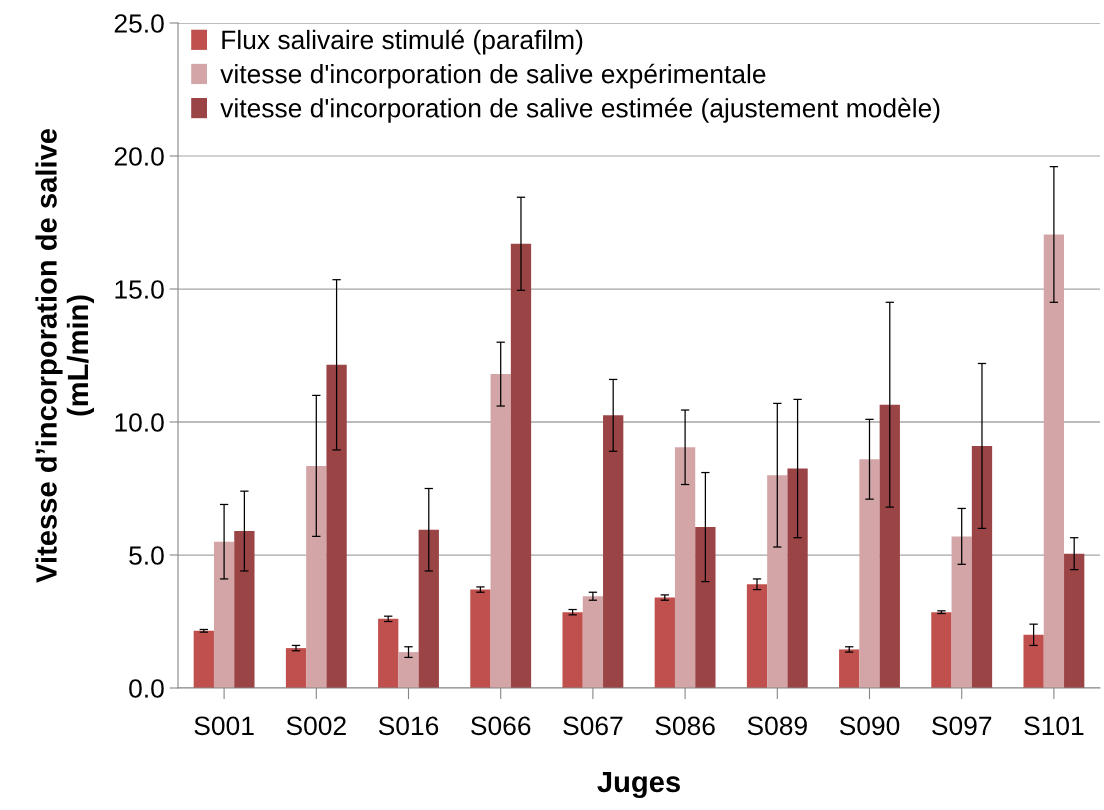 Image resolution: width=1104 pixels, height=810 pixels. Describe the element at coordinates (402, 42) in the screenshot. I see `legend-label: Flux salivaire stimulé (parafilm)` at that location.